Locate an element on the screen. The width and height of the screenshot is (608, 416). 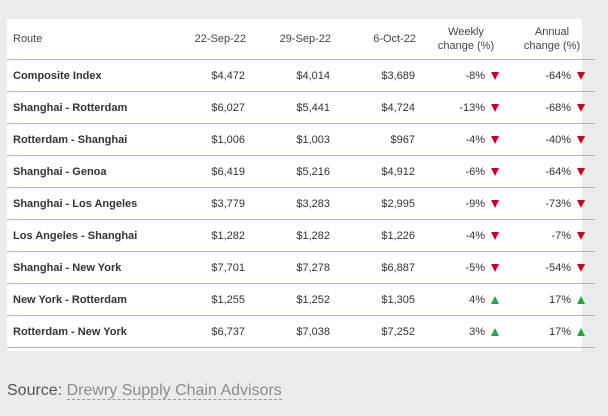
annual-change-value: 17% is located at coordinates (559, 299).